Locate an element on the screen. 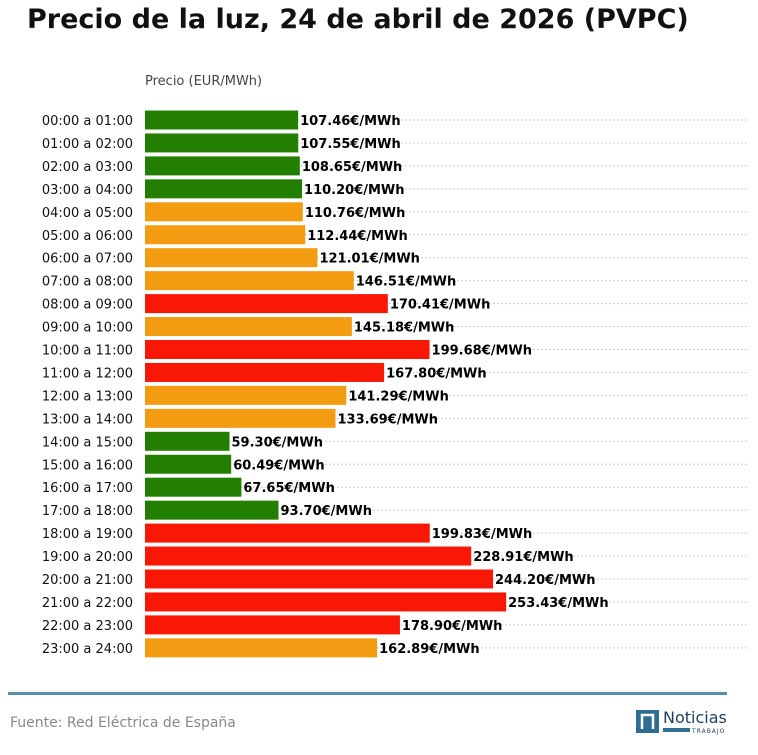  brand-logo: Noticias TRABAJO is located at coordinates (682, 721).